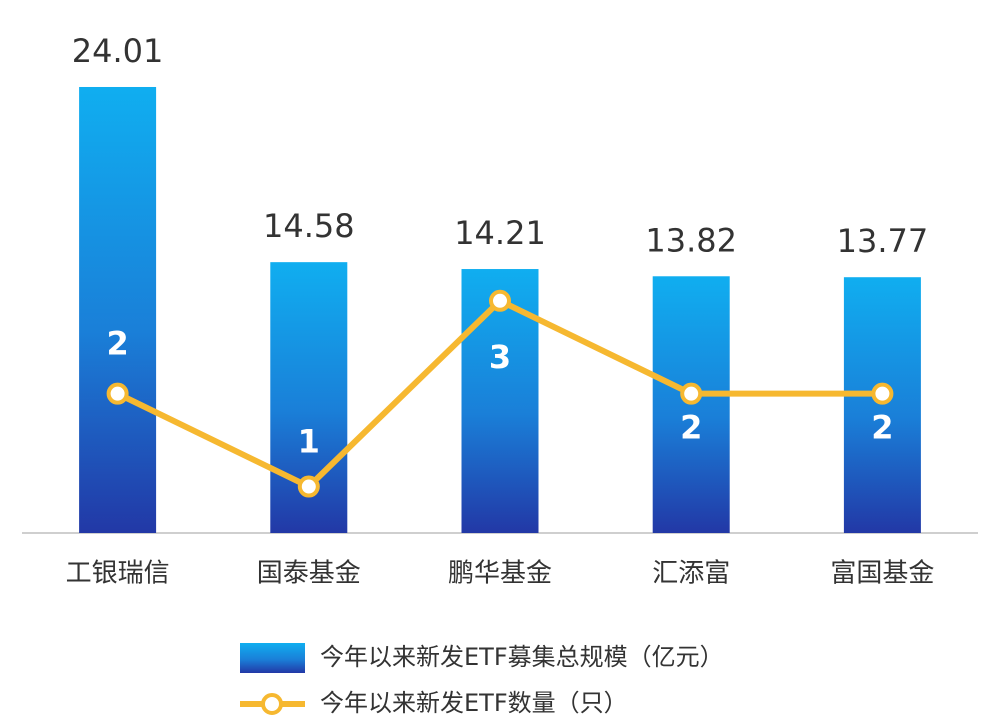 This screenshot has height=718, width=1000. I want to click on bar-value-label: 24.01, so click(118, 51).